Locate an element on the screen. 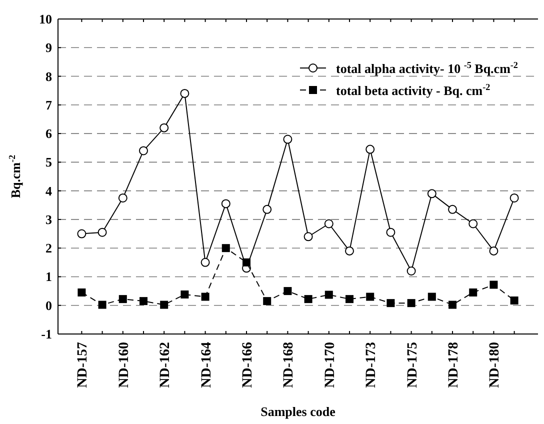 The height and width of the screenshot is (424, 544). y-tick-label: -1 is located at coordinates (46, 334).